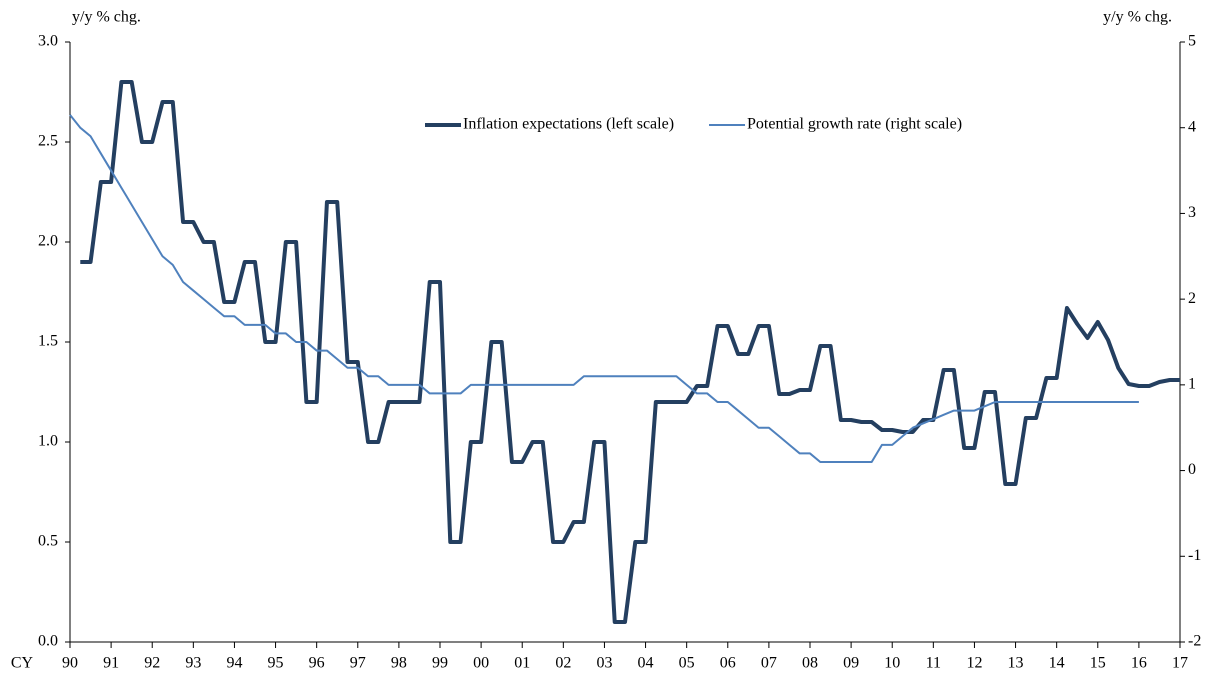 Image resolution: width=1211 pixels, height=675 pixels. I want to click on x-tick-label: 14, so click(1057, 663).